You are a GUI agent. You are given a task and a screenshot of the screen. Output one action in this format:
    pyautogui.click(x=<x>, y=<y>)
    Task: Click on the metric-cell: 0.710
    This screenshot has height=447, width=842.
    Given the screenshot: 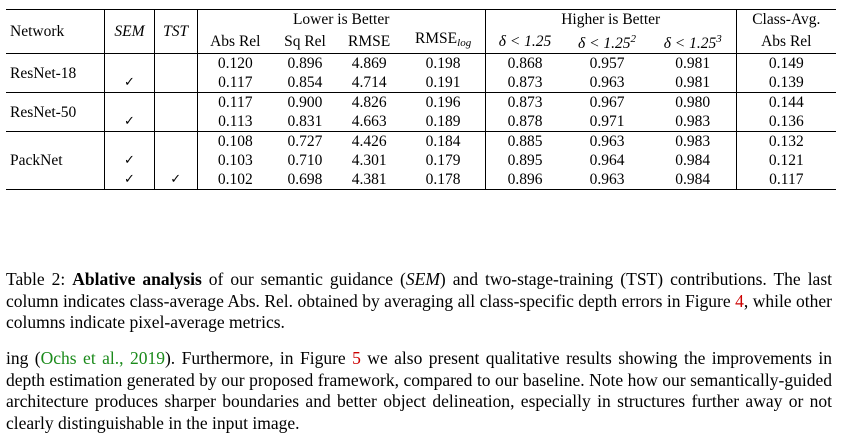 What is the action you would take?
    pyautogui.click(x=305, y=160)
    